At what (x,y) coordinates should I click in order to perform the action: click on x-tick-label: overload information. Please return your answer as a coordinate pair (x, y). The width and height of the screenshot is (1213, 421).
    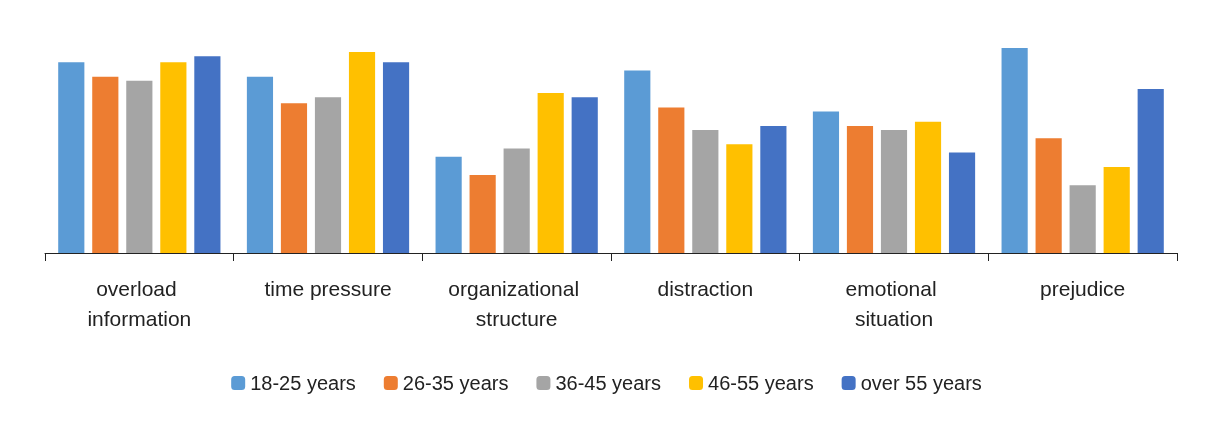
    Looking at the image, I should click on (139, 303).